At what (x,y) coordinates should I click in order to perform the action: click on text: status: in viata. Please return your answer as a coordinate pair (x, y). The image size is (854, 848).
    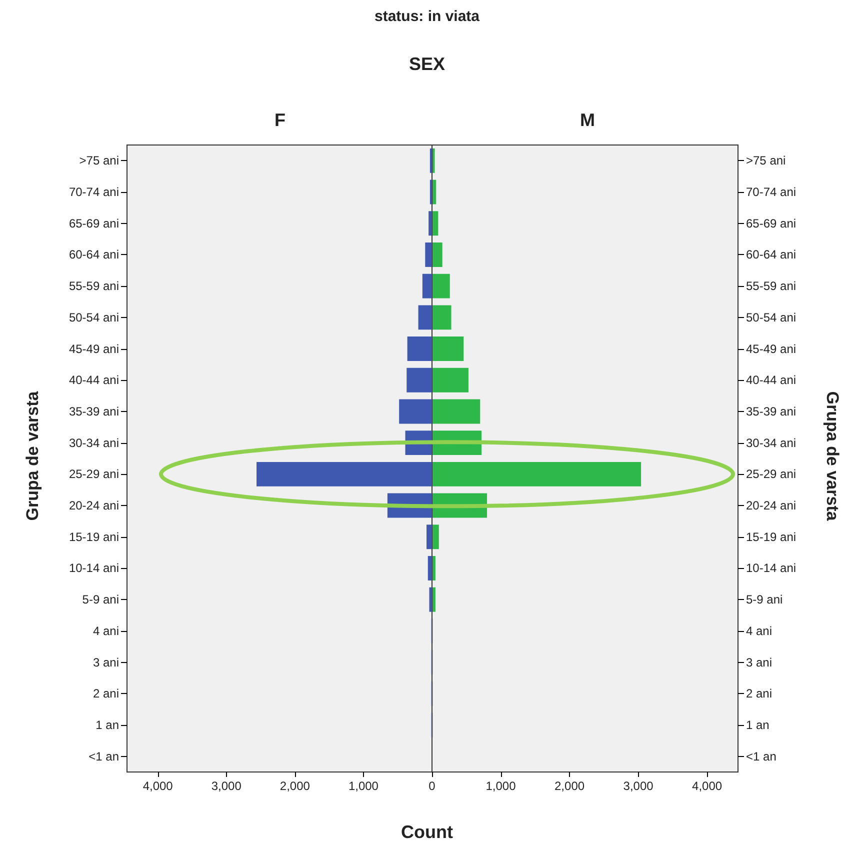
    Looking at the image, I should click on (427, 16).